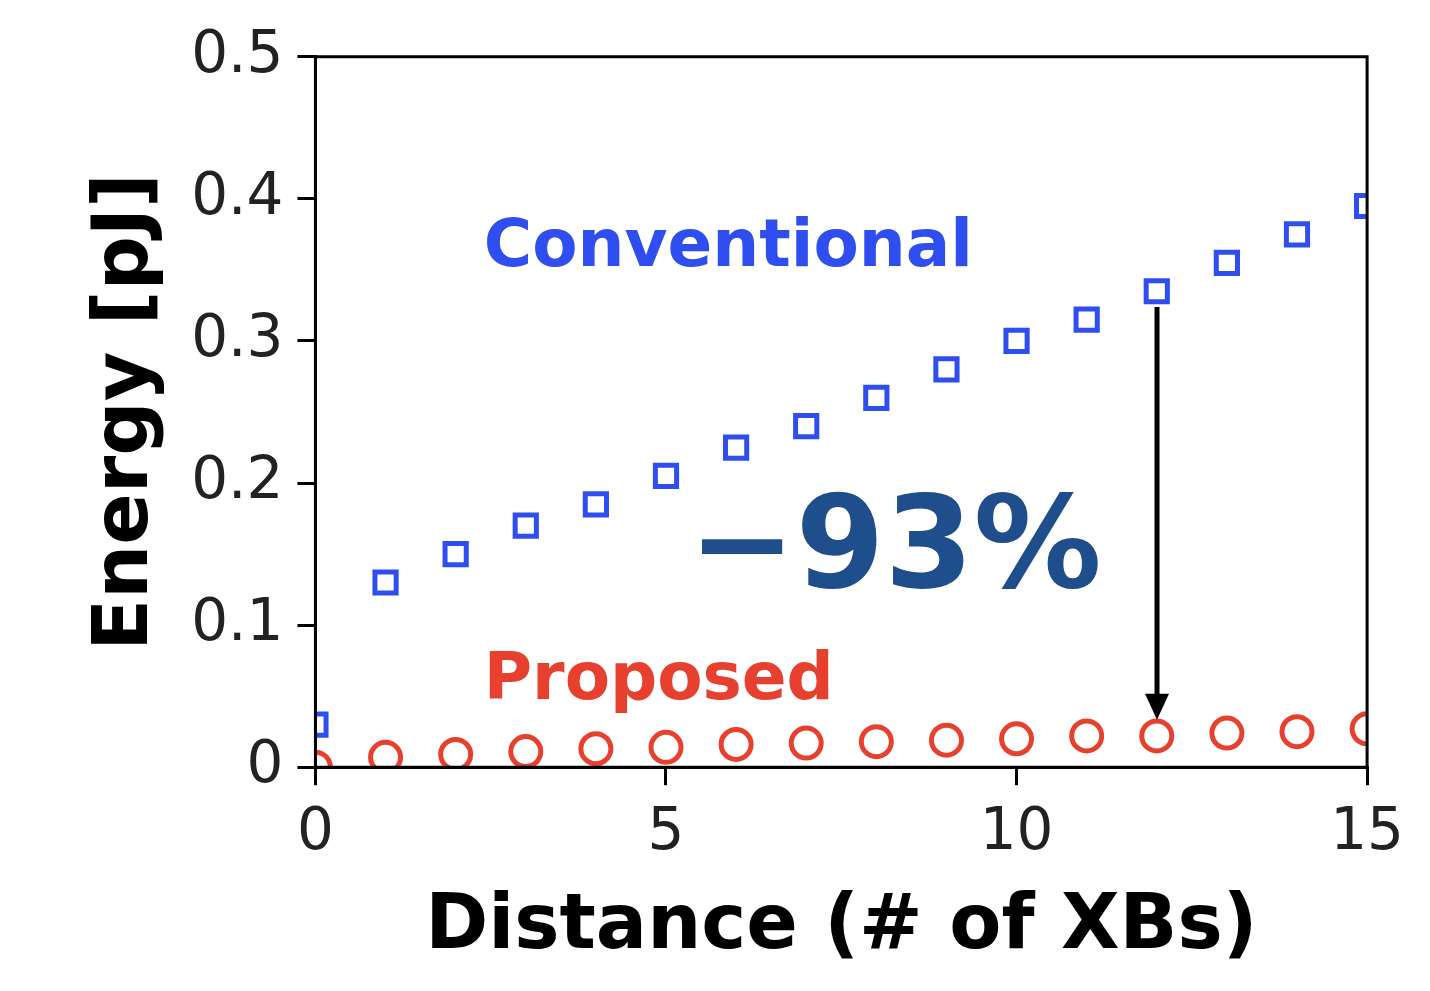 The image size is (1430, 991). What do you see at coordinates (121, 412) in the screenshot?
I see `y-axis-title: Energy [pJ]` at bounding box center [121, 412].